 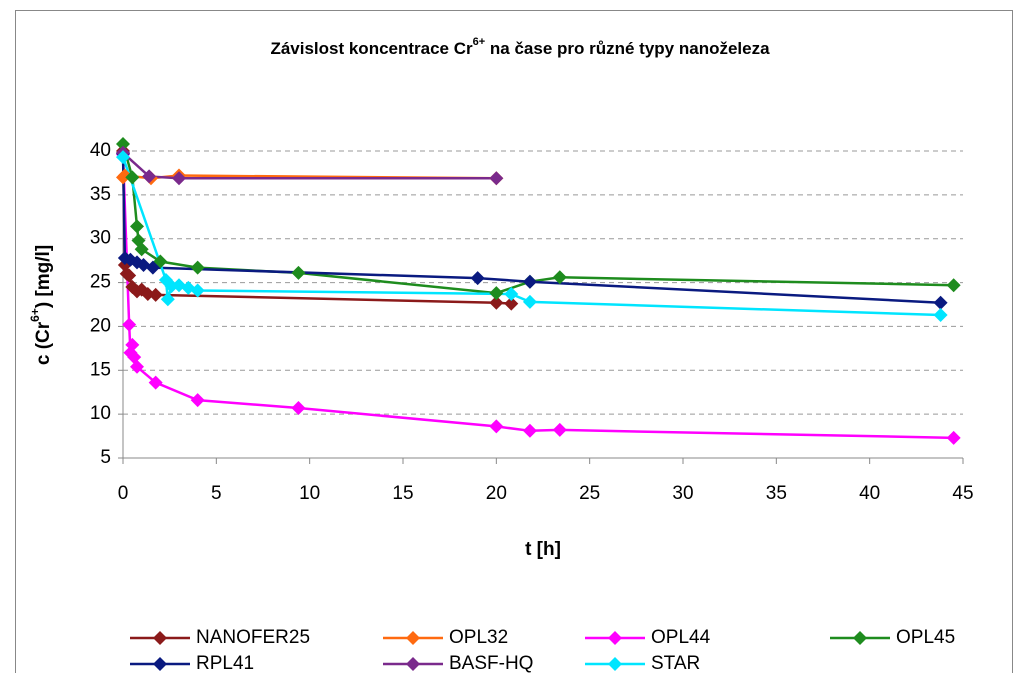 I want to click on y-title-sup: 6+, so click(x=35, y=315).